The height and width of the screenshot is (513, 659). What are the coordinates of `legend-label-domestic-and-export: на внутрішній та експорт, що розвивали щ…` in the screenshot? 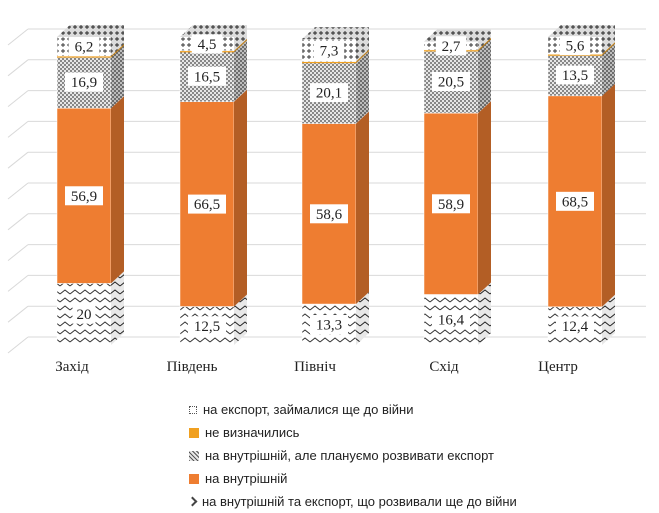 It's located at (359, 501).